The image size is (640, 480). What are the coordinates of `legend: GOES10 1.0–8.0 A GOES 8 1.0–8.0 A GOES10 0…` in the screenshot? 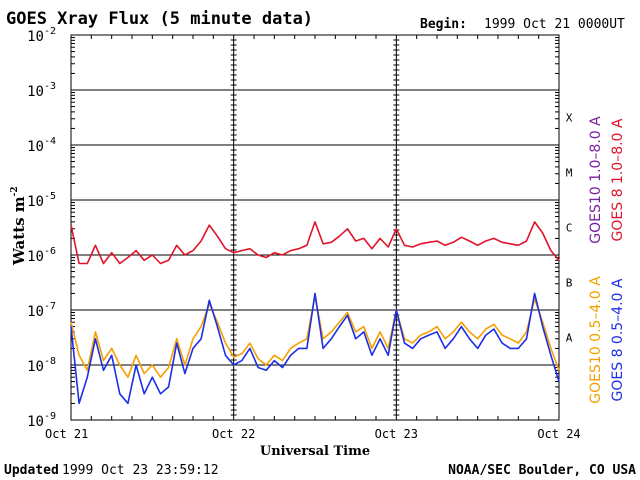 It's located at (607, 260).